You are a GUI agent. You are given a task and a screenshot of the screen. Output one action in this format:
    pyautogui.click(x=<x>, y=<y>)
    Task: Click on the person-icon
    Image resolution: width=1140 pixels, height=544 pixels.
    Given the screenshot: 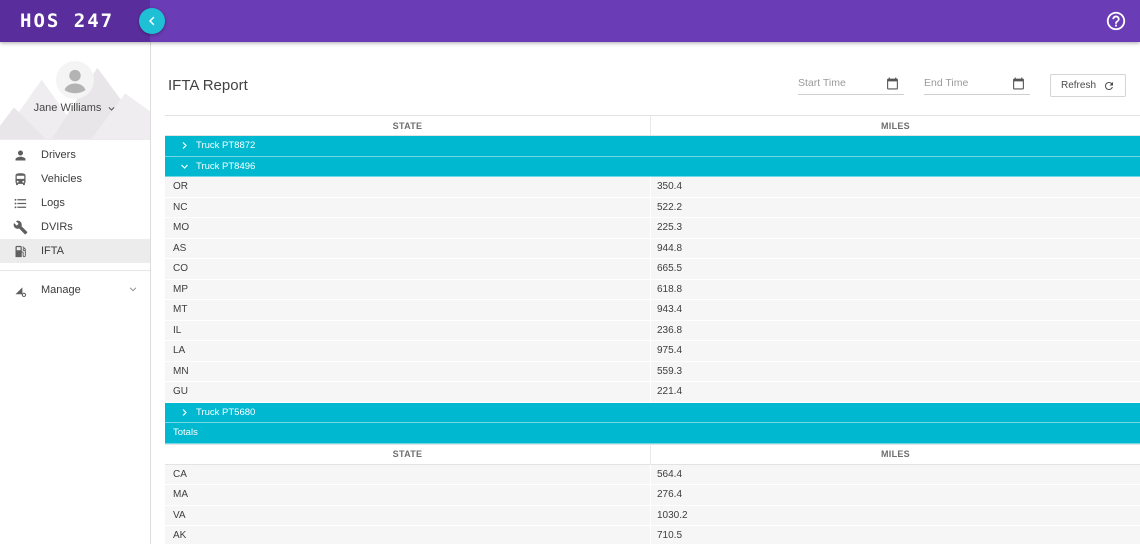 What is the action you would take?
    pyautogui.click(x=20, y=155)
    